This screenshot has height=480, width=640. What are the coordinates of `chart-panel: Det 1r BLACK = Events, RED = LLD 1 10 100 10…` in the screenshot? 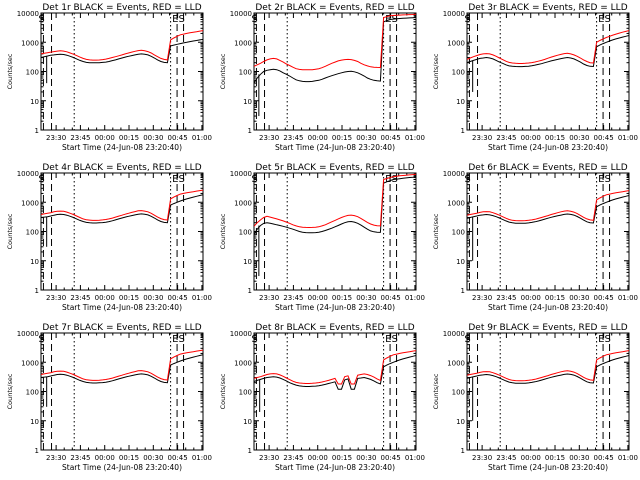 It's located at (109, 77).